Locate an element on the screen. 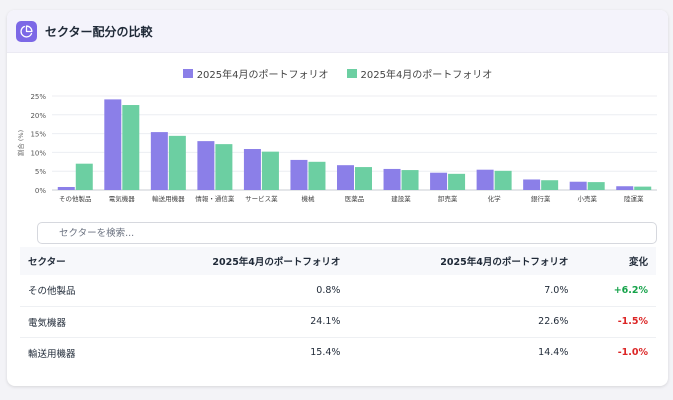 This screenshot has width=673, height=400. cell-change: -1.0% is located at coordinates (632, 353).